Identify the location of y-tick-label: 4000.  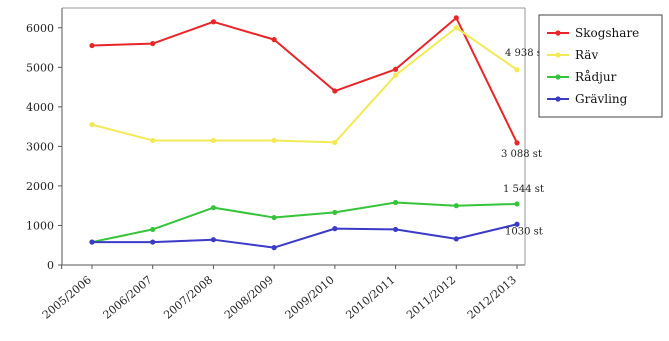
(40, 107).